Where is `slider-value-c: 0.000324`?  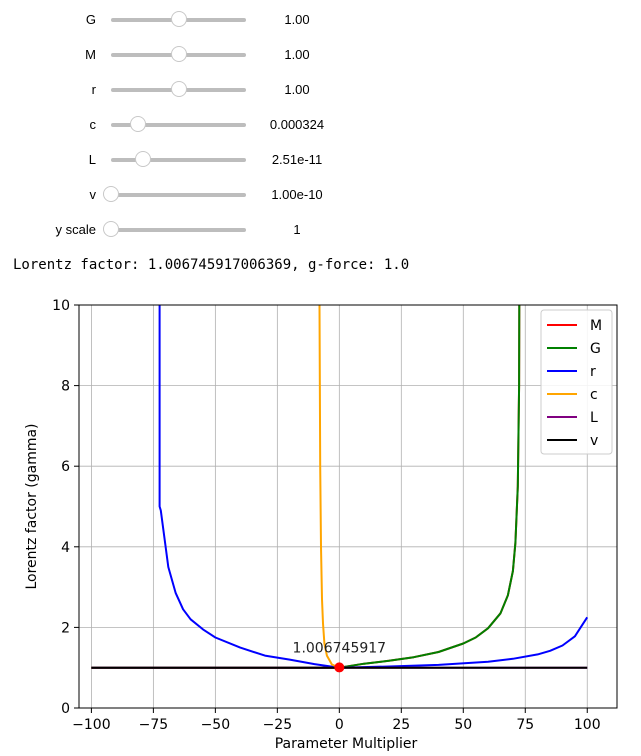 slider-value-c: 0.000324 is located at coordinates (297, 124).